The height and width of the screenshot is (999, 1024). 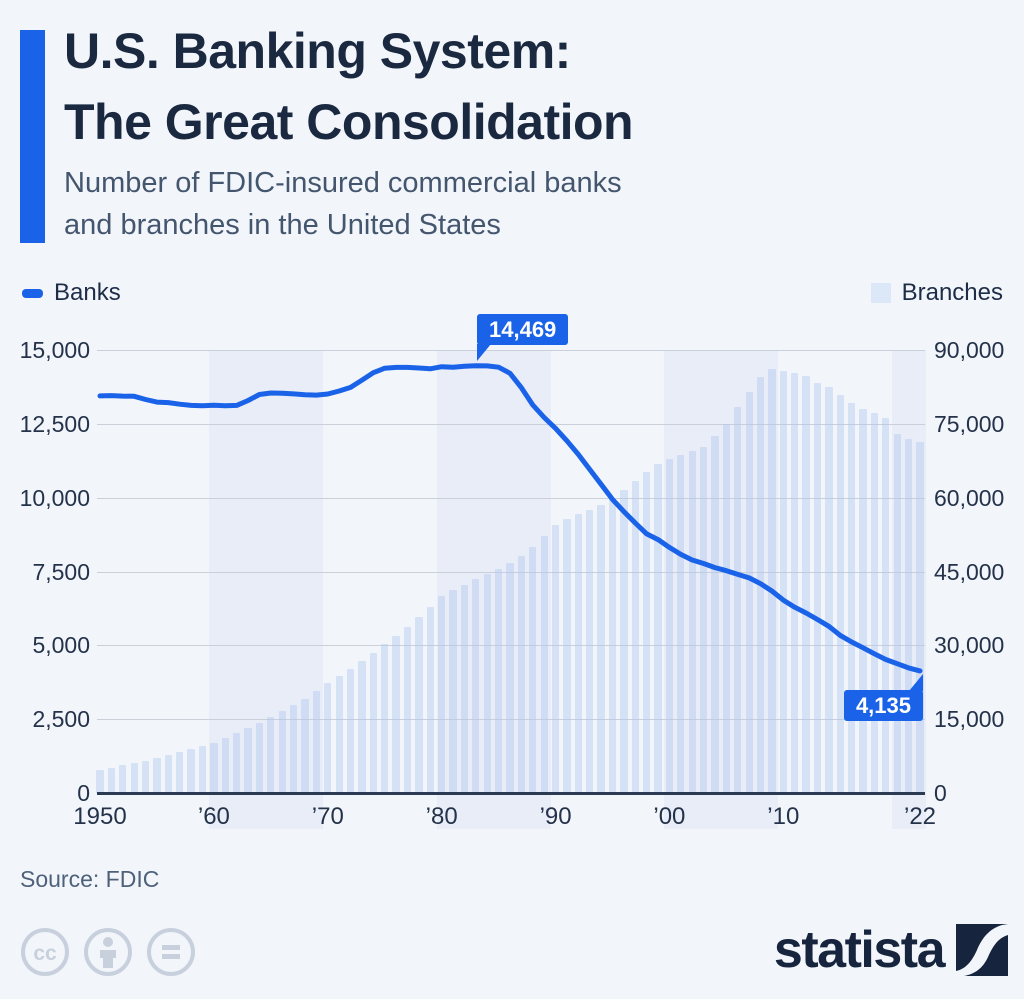 I want to click on legend-branches: Branches, so click(x=936, y=292).